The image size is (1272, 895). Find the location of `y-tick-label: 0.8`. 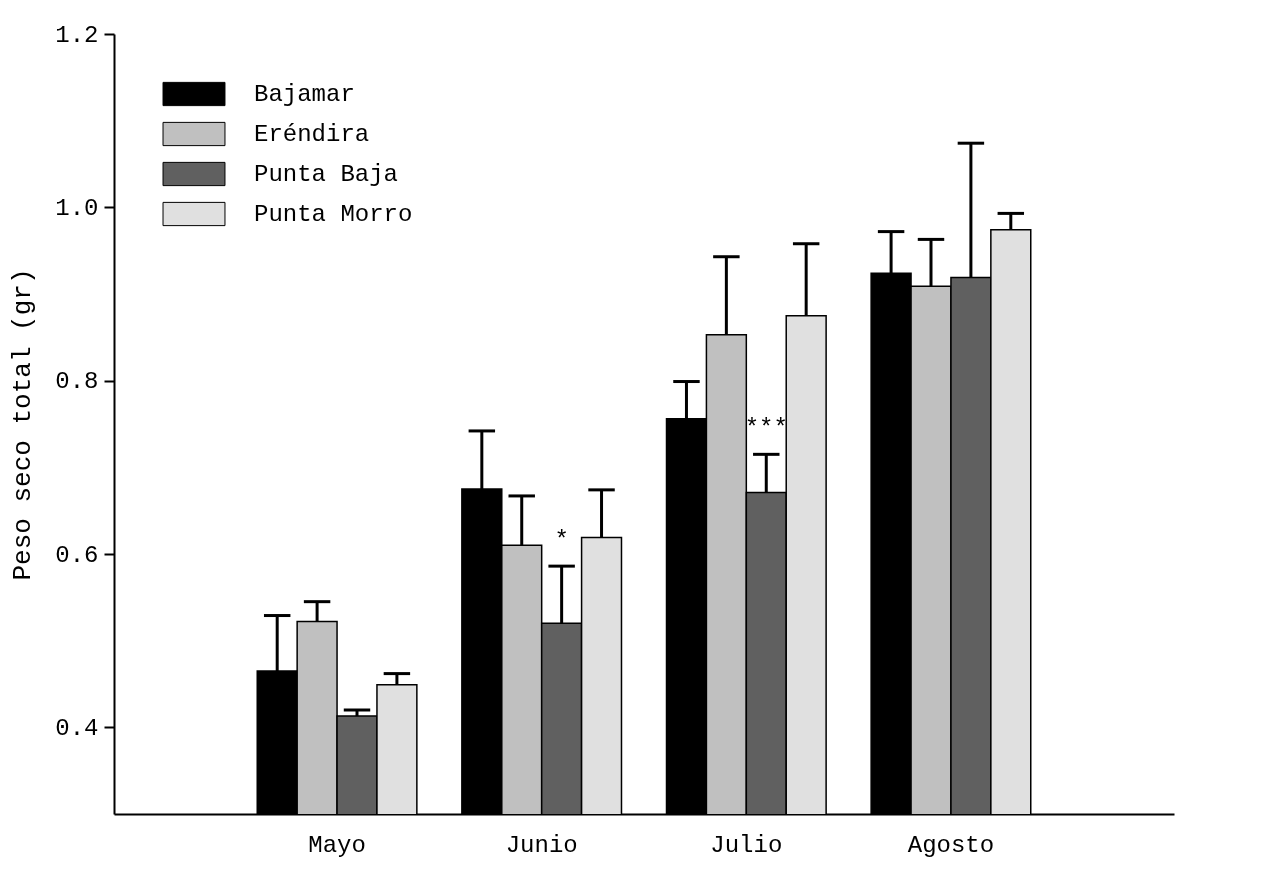

y-tick-label: 0.8 is located at coordinates (77, 382).